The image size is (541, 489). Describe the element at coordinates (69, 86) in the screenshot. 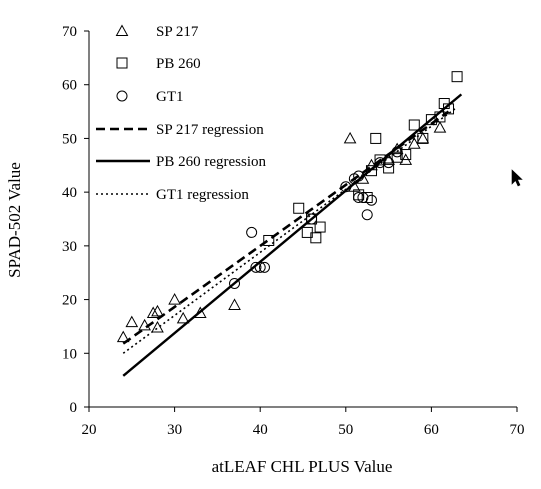

I see `y-tick-label: 60` at that location.